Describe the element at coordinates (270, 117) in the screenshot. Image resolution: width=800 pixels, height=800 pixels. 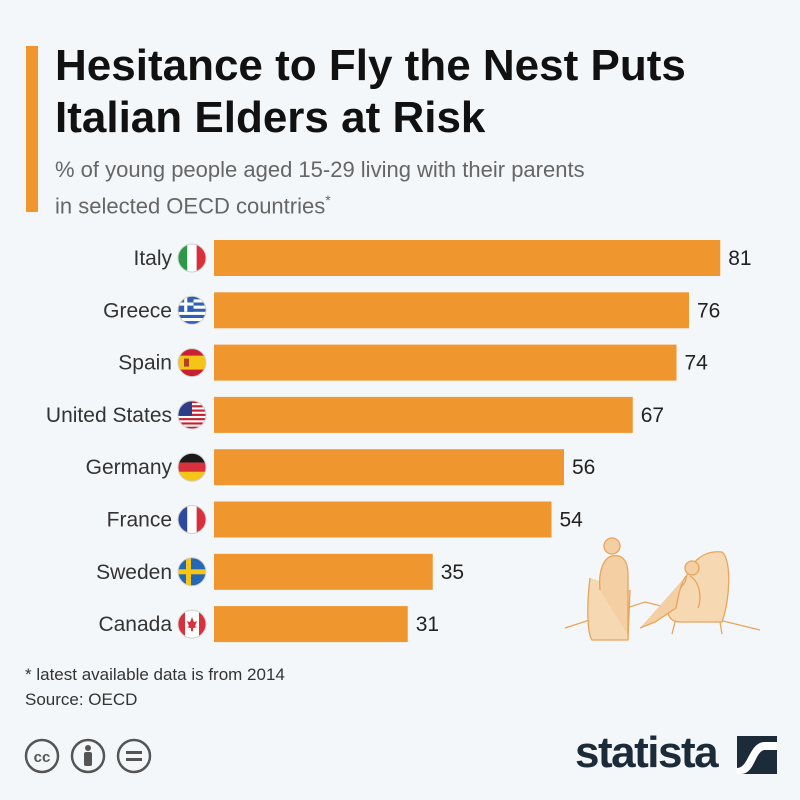
I see `title-line-2: Italian Elders at Risk` at that location.